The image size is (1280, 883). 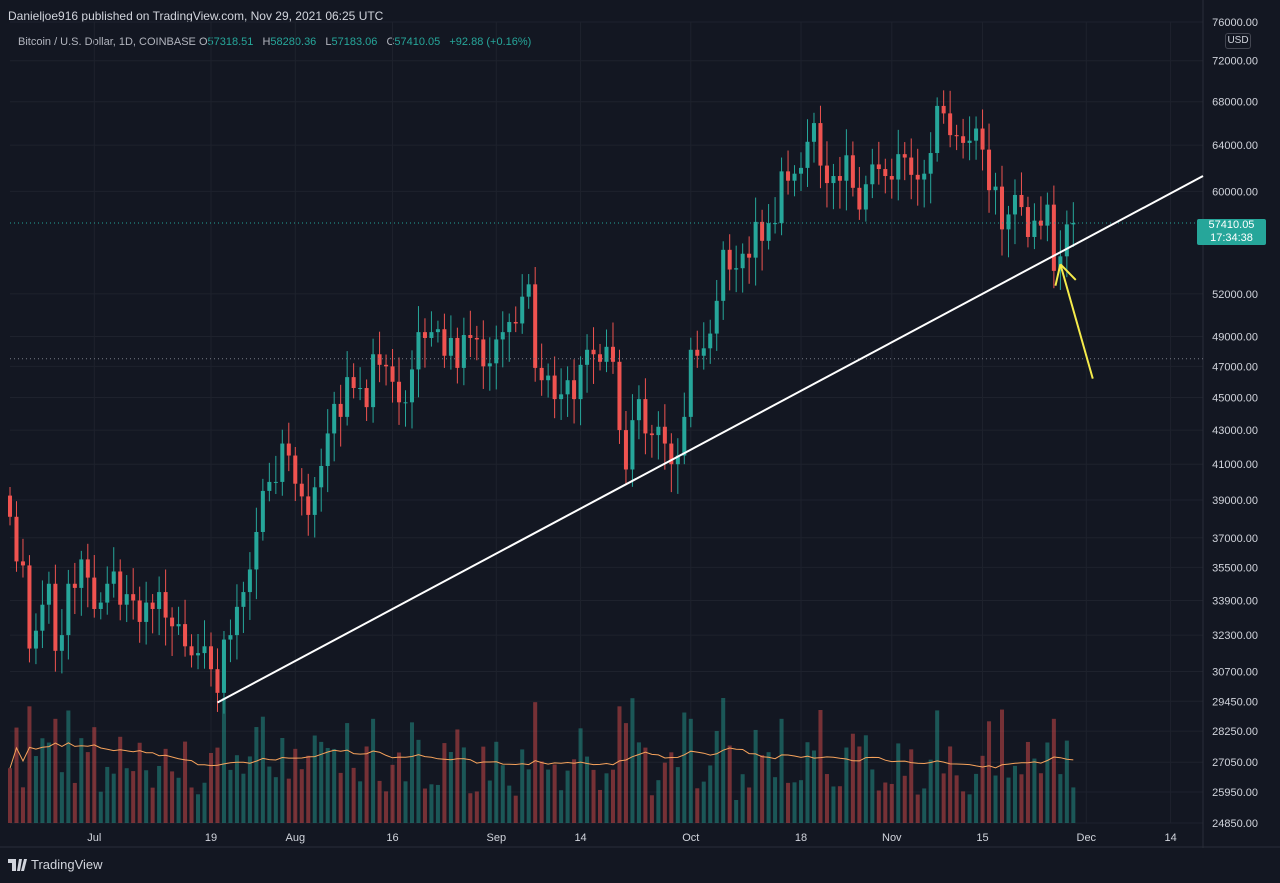 I want to click on x-tick-label: 19, so click(x=211, y=838).